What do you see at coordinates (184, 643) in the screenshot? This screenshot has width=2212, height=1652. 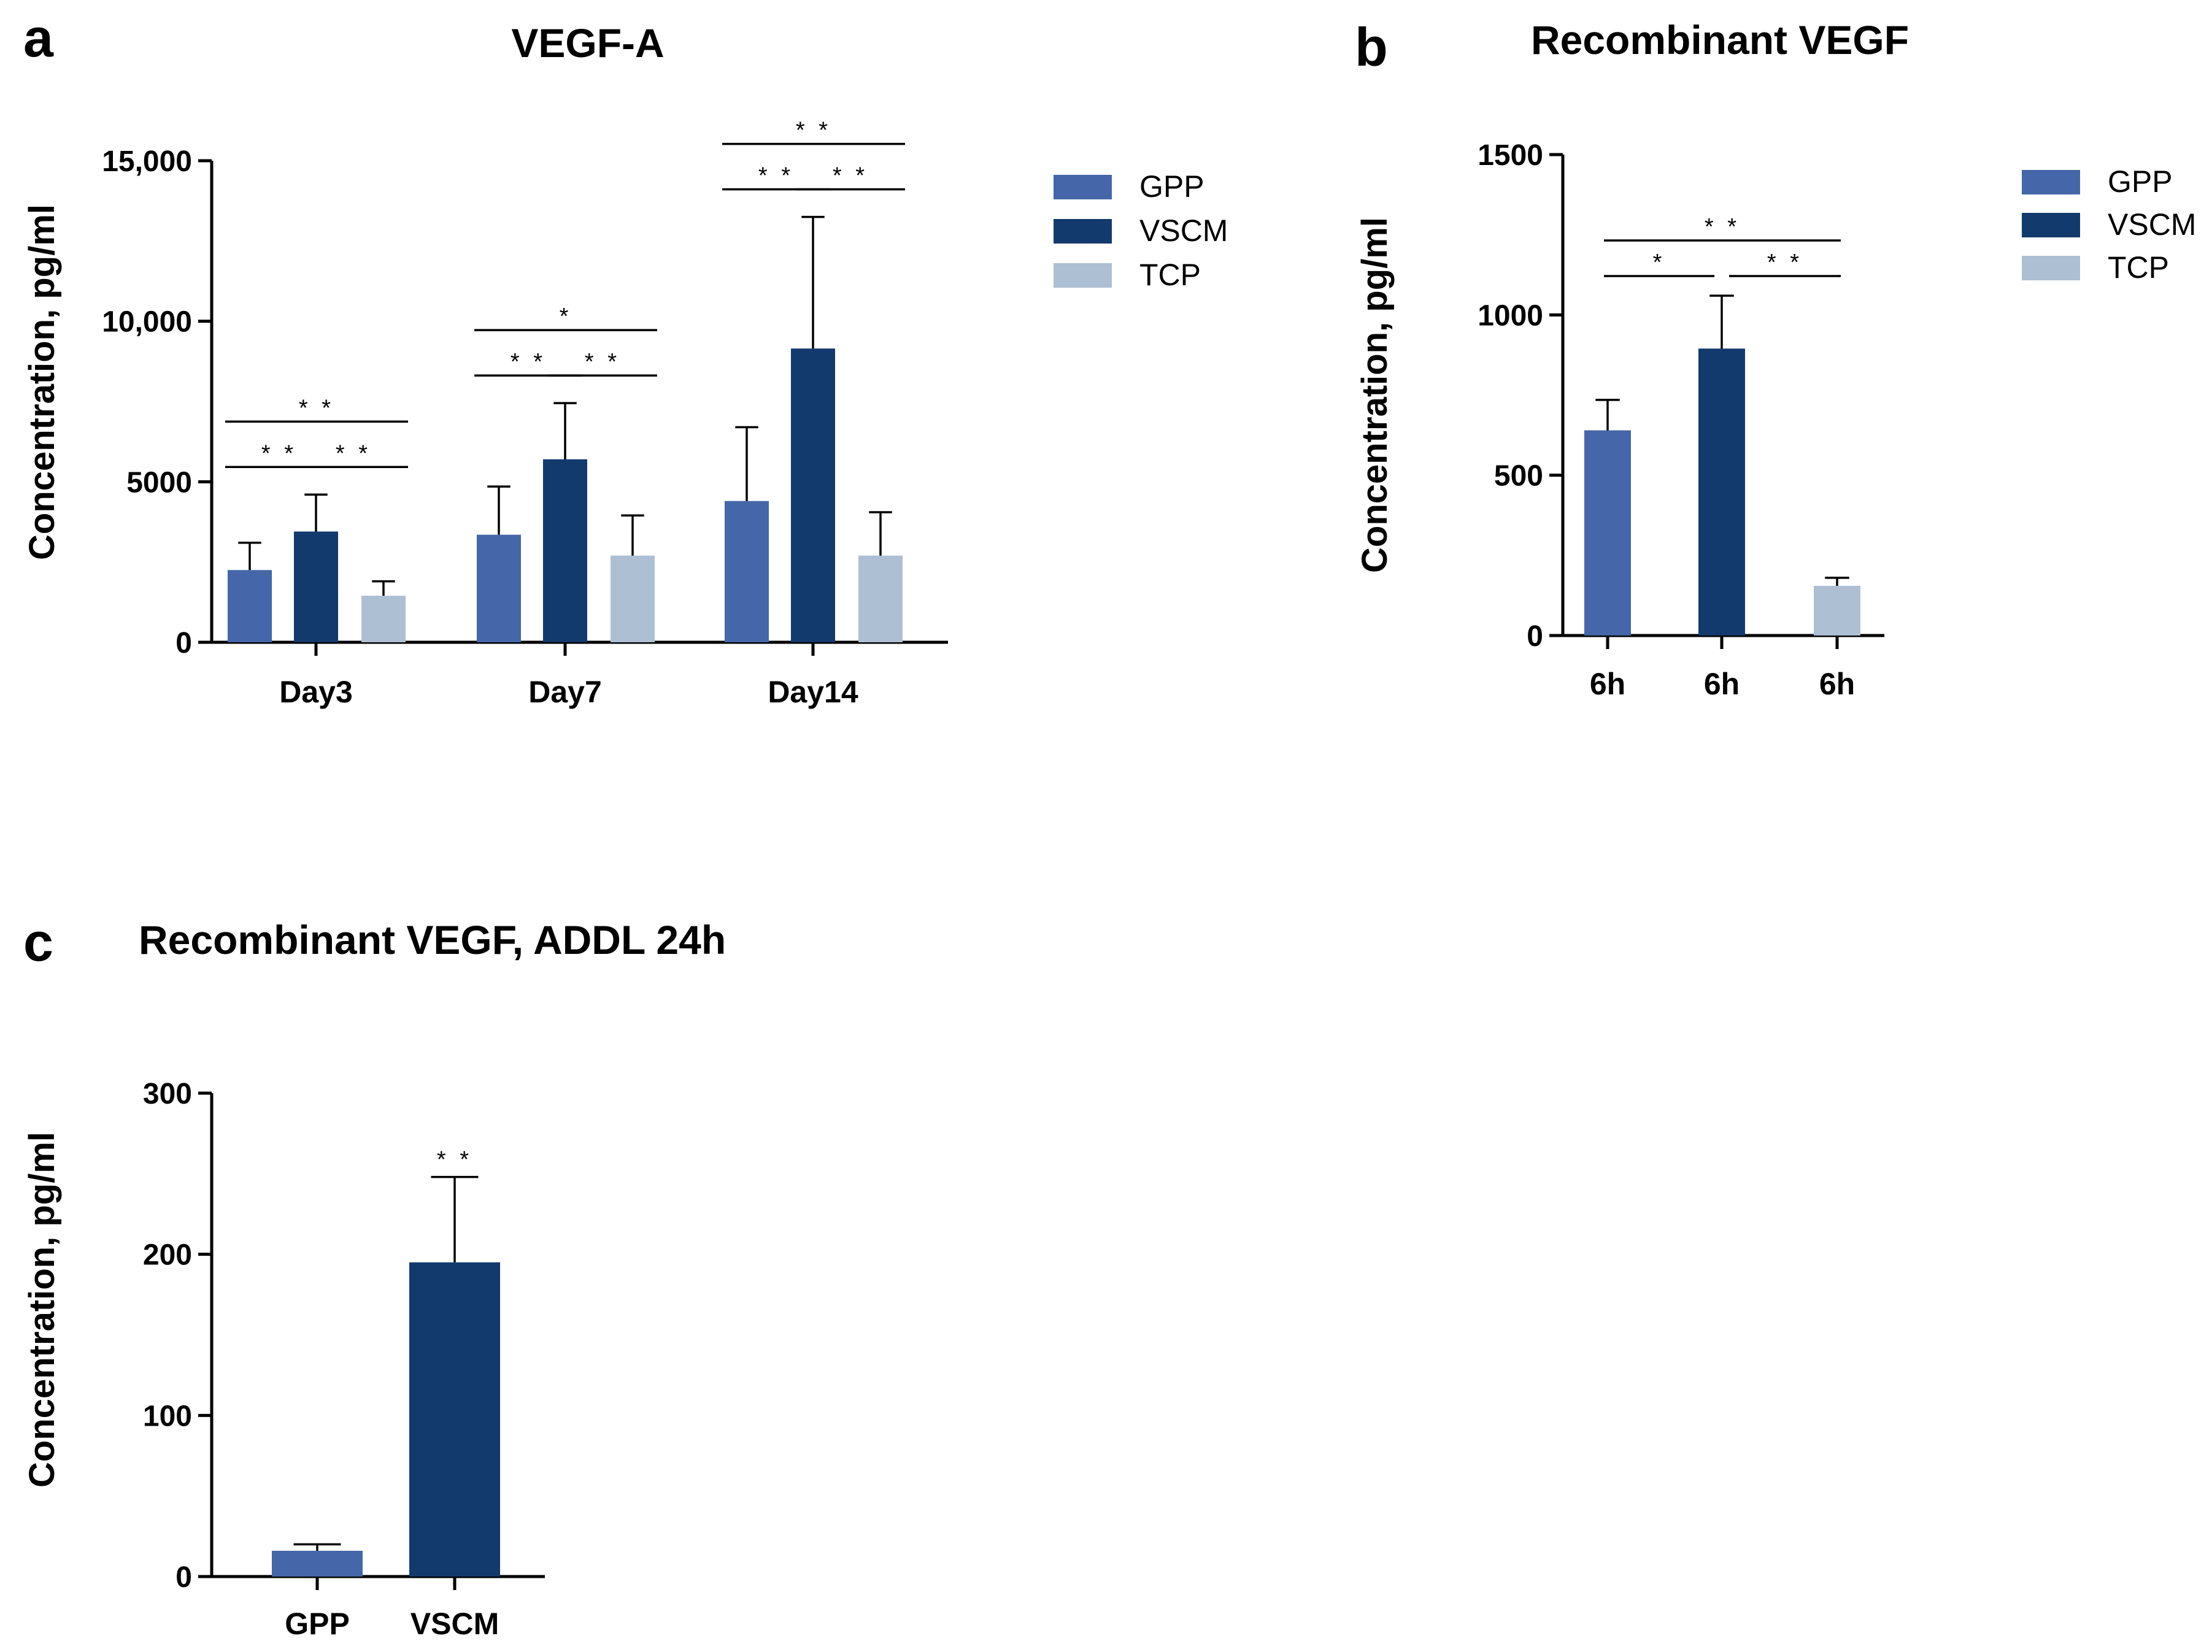 I see `panel-a-y-tick-label: 0` at bounding box center [184, 643].